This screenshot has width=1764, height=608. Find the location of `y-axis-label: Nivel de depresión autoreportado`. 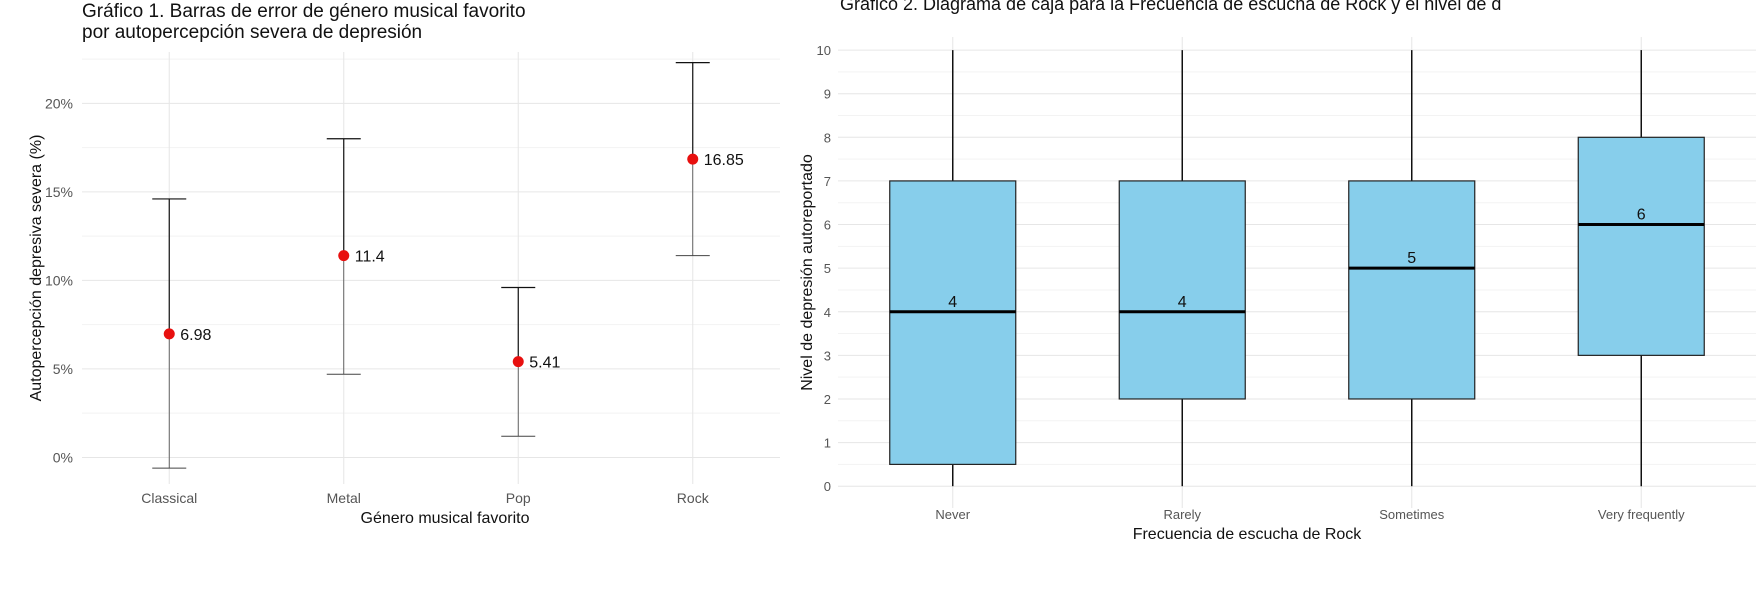

y-axis-label: Nivel de depresión autoreportado is located at coordinates (807, 272).